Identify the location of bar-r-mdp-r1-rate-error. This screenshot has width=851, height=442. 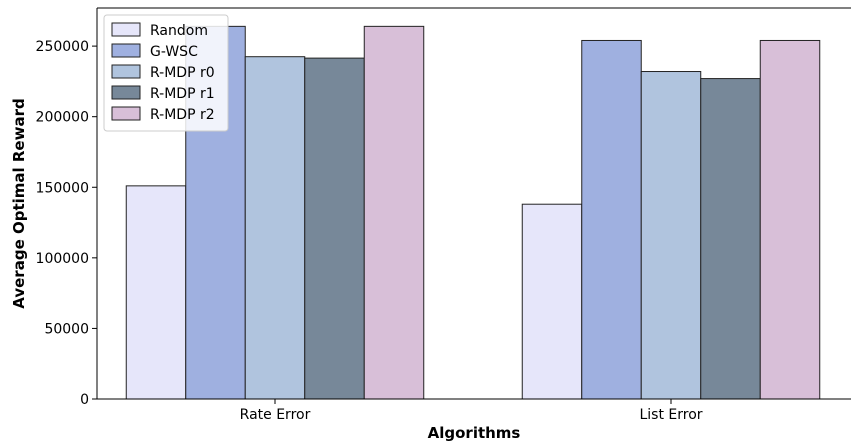
(334, 228).